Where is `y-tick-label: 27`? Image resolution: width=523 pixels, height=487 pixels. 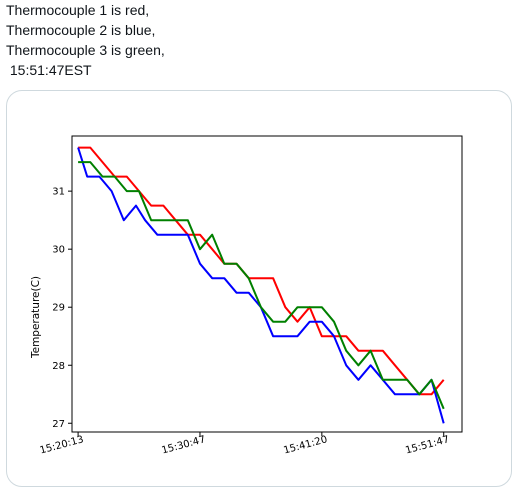
y-tick-label: 27 is located at coordinates (58, 424).